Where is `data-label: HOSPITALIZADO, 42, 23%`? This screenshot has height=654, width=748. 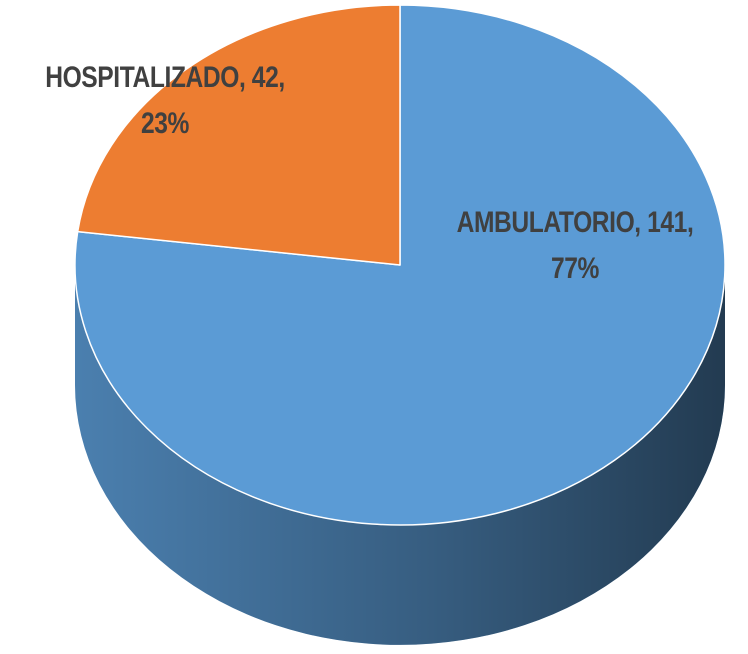
data-label: HOSPITALIZADO, 42, 23% is located at coordinates (165, 100).